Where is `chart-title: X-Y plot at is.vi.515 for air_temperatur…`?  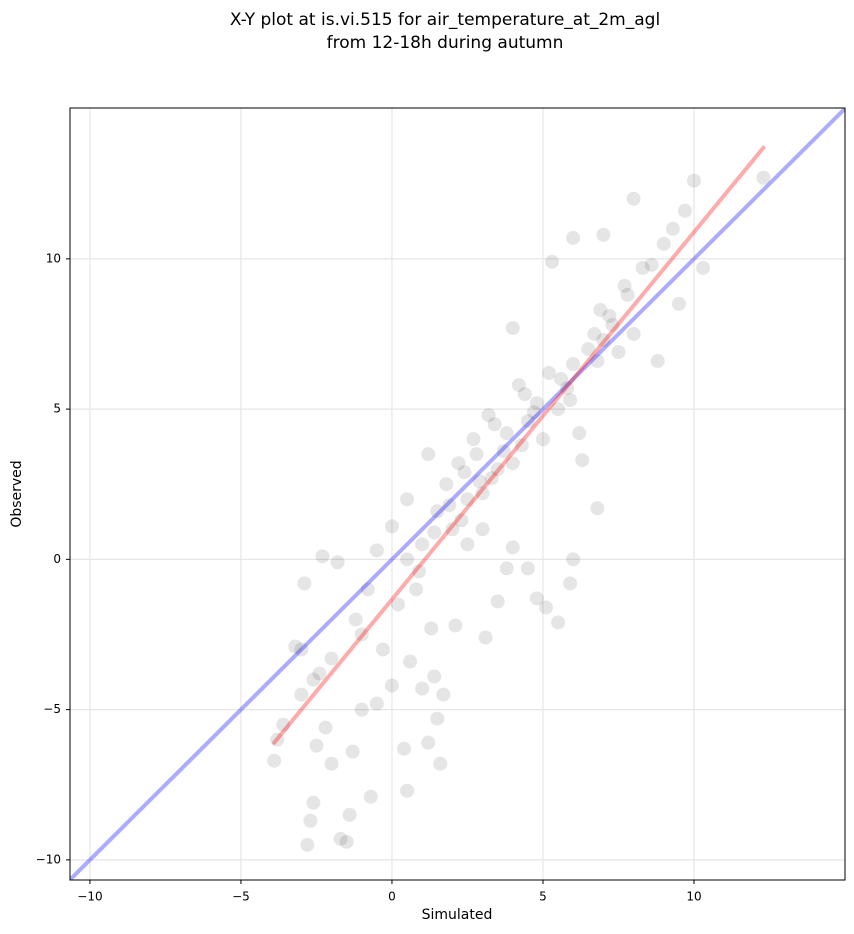
chart-title: X-Y plot at is.vi.515 for air_temperatur… is located at coordinates (445, 20).